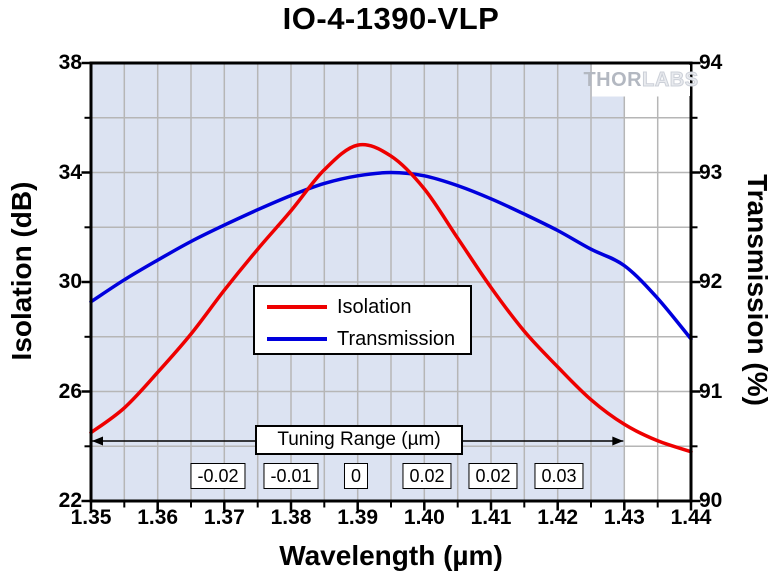 The image size is (780, 578). I want to click on y-left-tick-label: 22, so click(70, 500).